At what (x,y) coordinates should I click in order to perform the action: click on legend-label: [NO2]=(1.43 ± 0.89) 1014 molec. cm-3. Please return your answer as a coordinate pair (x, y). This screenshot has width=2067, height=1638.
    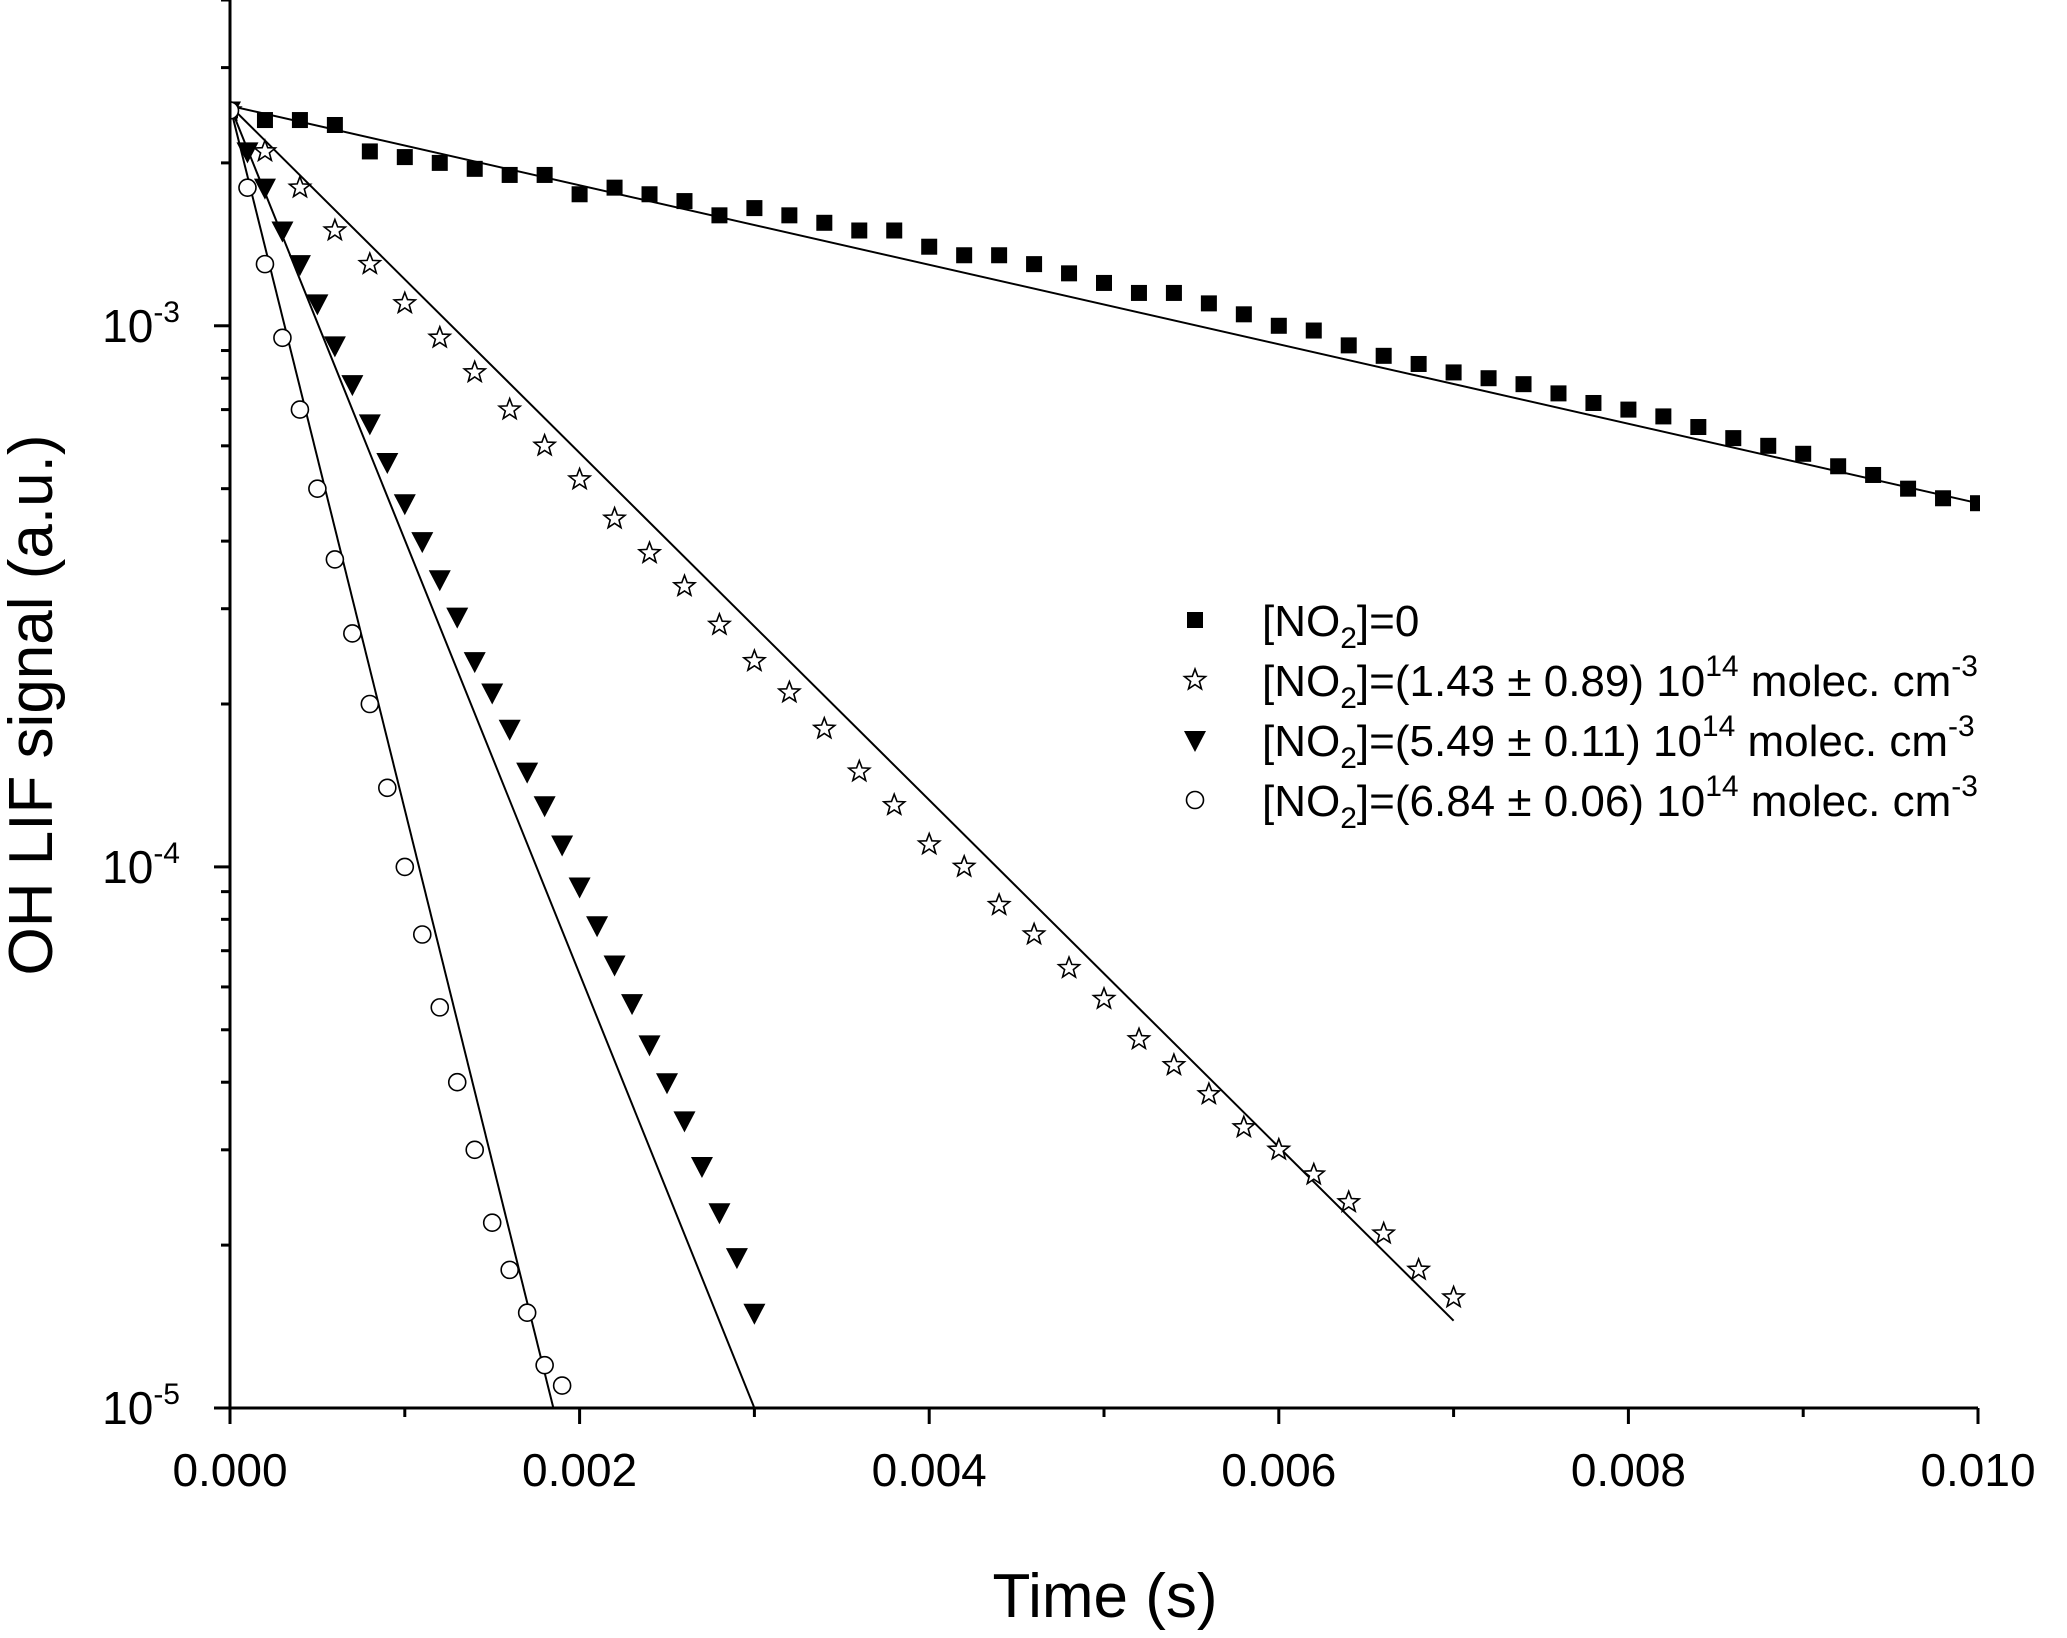
    Looking at the image, I should click on (1620, 682).